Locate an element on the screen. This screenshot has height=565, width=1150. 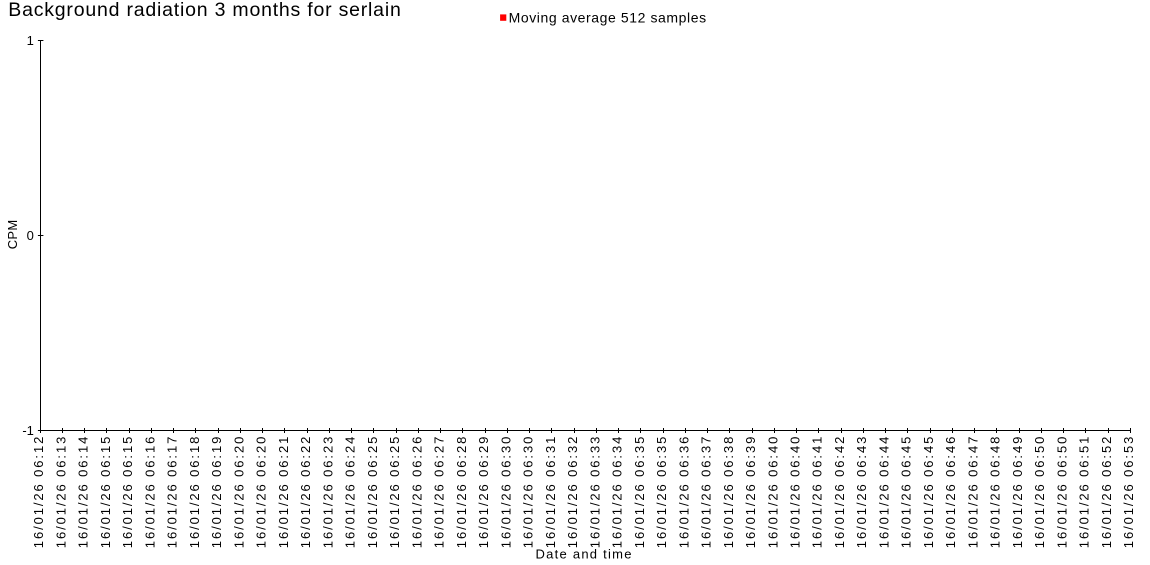
svg-text: 16/01/26 06:12 is located at coordinates (38, 493).